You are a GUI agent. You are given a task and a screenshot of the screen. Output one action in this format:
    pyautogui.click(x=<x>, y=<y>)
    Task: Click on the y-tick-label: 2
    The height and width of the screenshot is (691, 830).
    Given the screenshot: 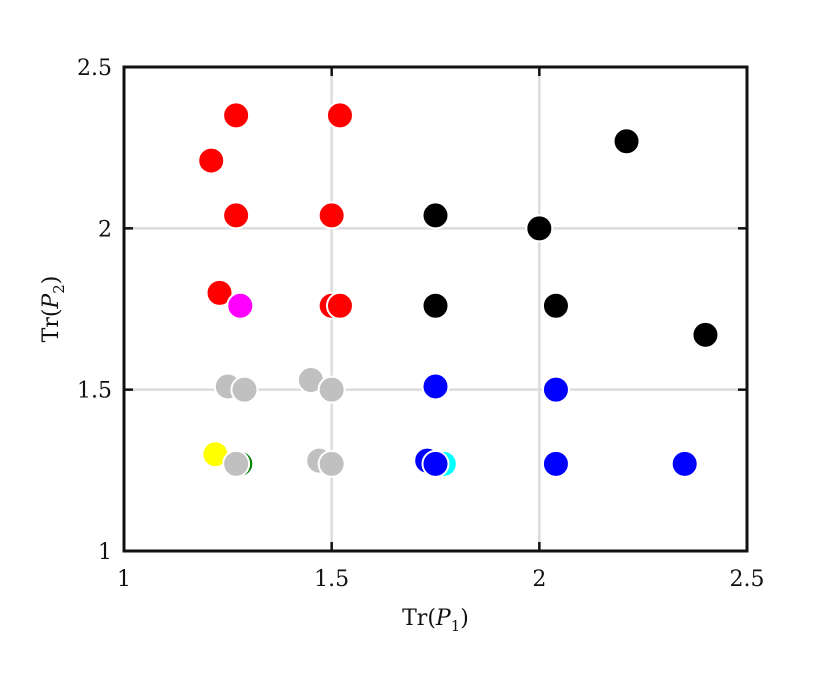 What is the action you would take?
    pyautogui.click(x=105, y=229)
    